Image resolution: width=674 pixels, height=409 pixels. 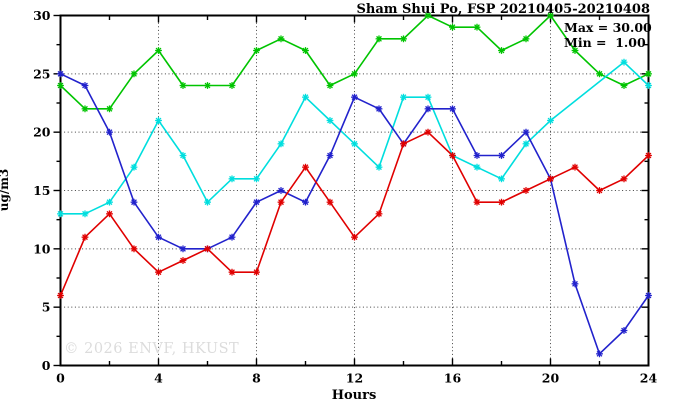 What do you see at coordinates (46, 365) in the screenshot?
I see `y-tick-label: 0` at bounding box center [46, 365].